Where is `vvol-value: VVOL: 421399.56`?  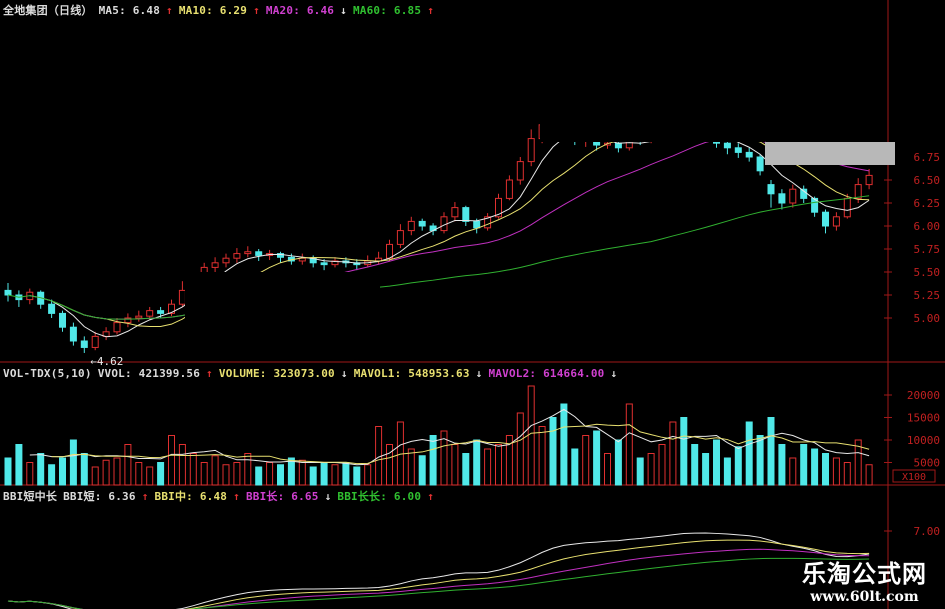 vvol-value: VVOL: 421399.56 is located at coordinates (149, 373).